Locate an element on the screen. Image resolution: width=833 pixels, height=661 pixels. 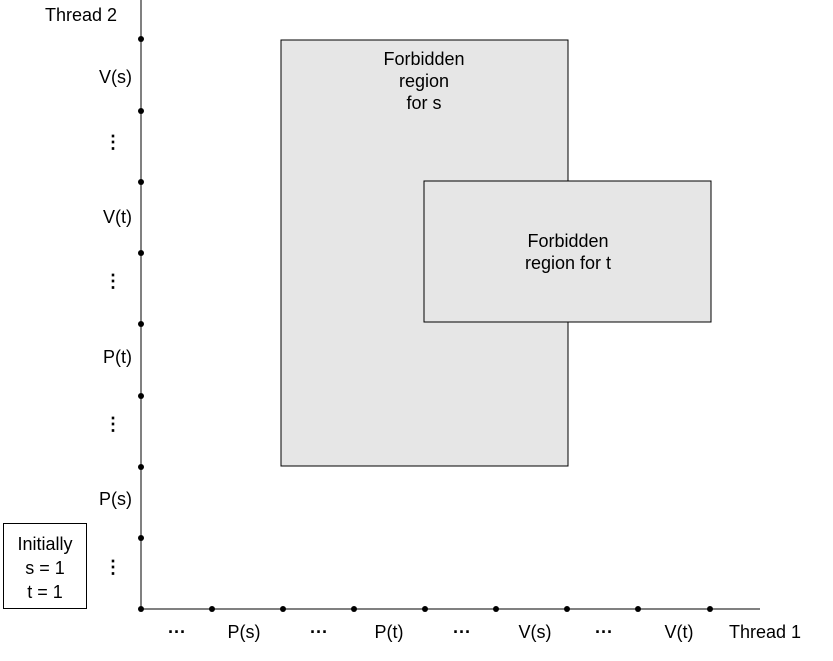
x-axis-points is located at coordinates (461, 609).